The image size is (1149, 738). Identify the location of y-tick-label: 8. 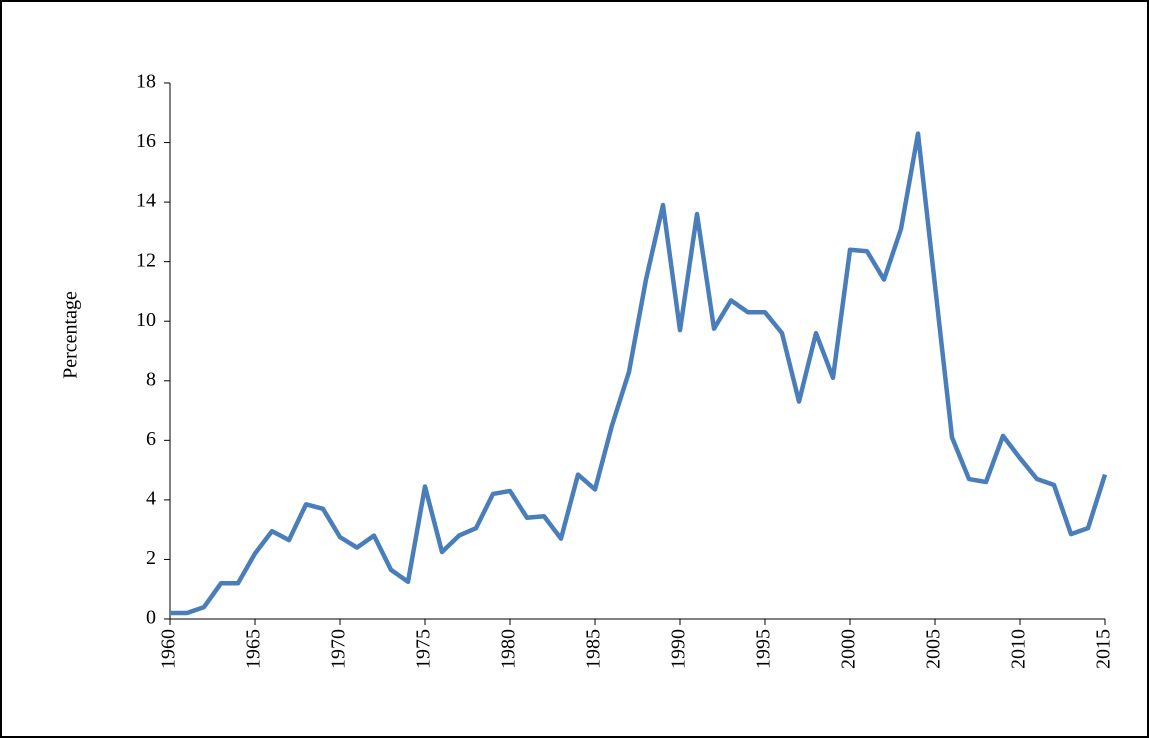
(151, 379).